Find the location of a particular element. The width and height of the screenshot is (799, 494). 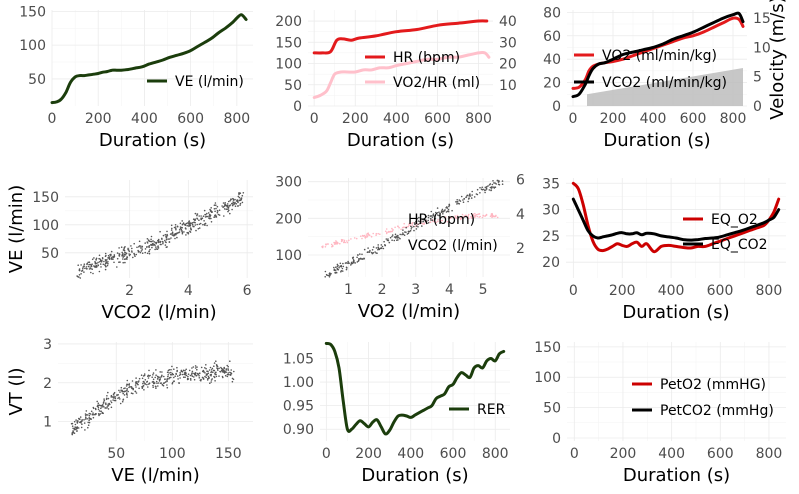

y-tick-label: 3 is located at coordinates (47, 345).